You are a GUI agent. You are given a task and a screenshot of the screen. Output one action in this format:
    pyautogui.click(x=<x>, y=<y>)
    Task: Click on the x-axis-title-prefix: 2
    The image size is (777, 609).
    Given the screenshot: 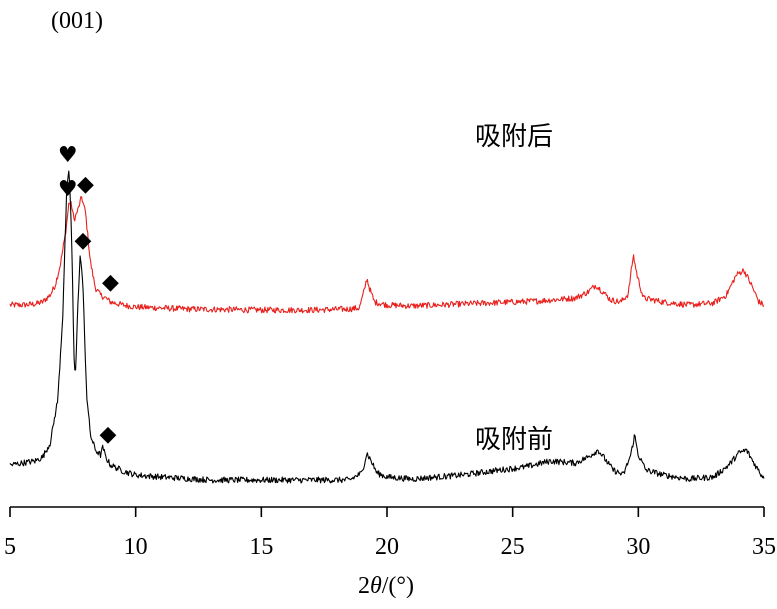 What is the action you would take?
    pyautogui.click(x=364, y=586)
    